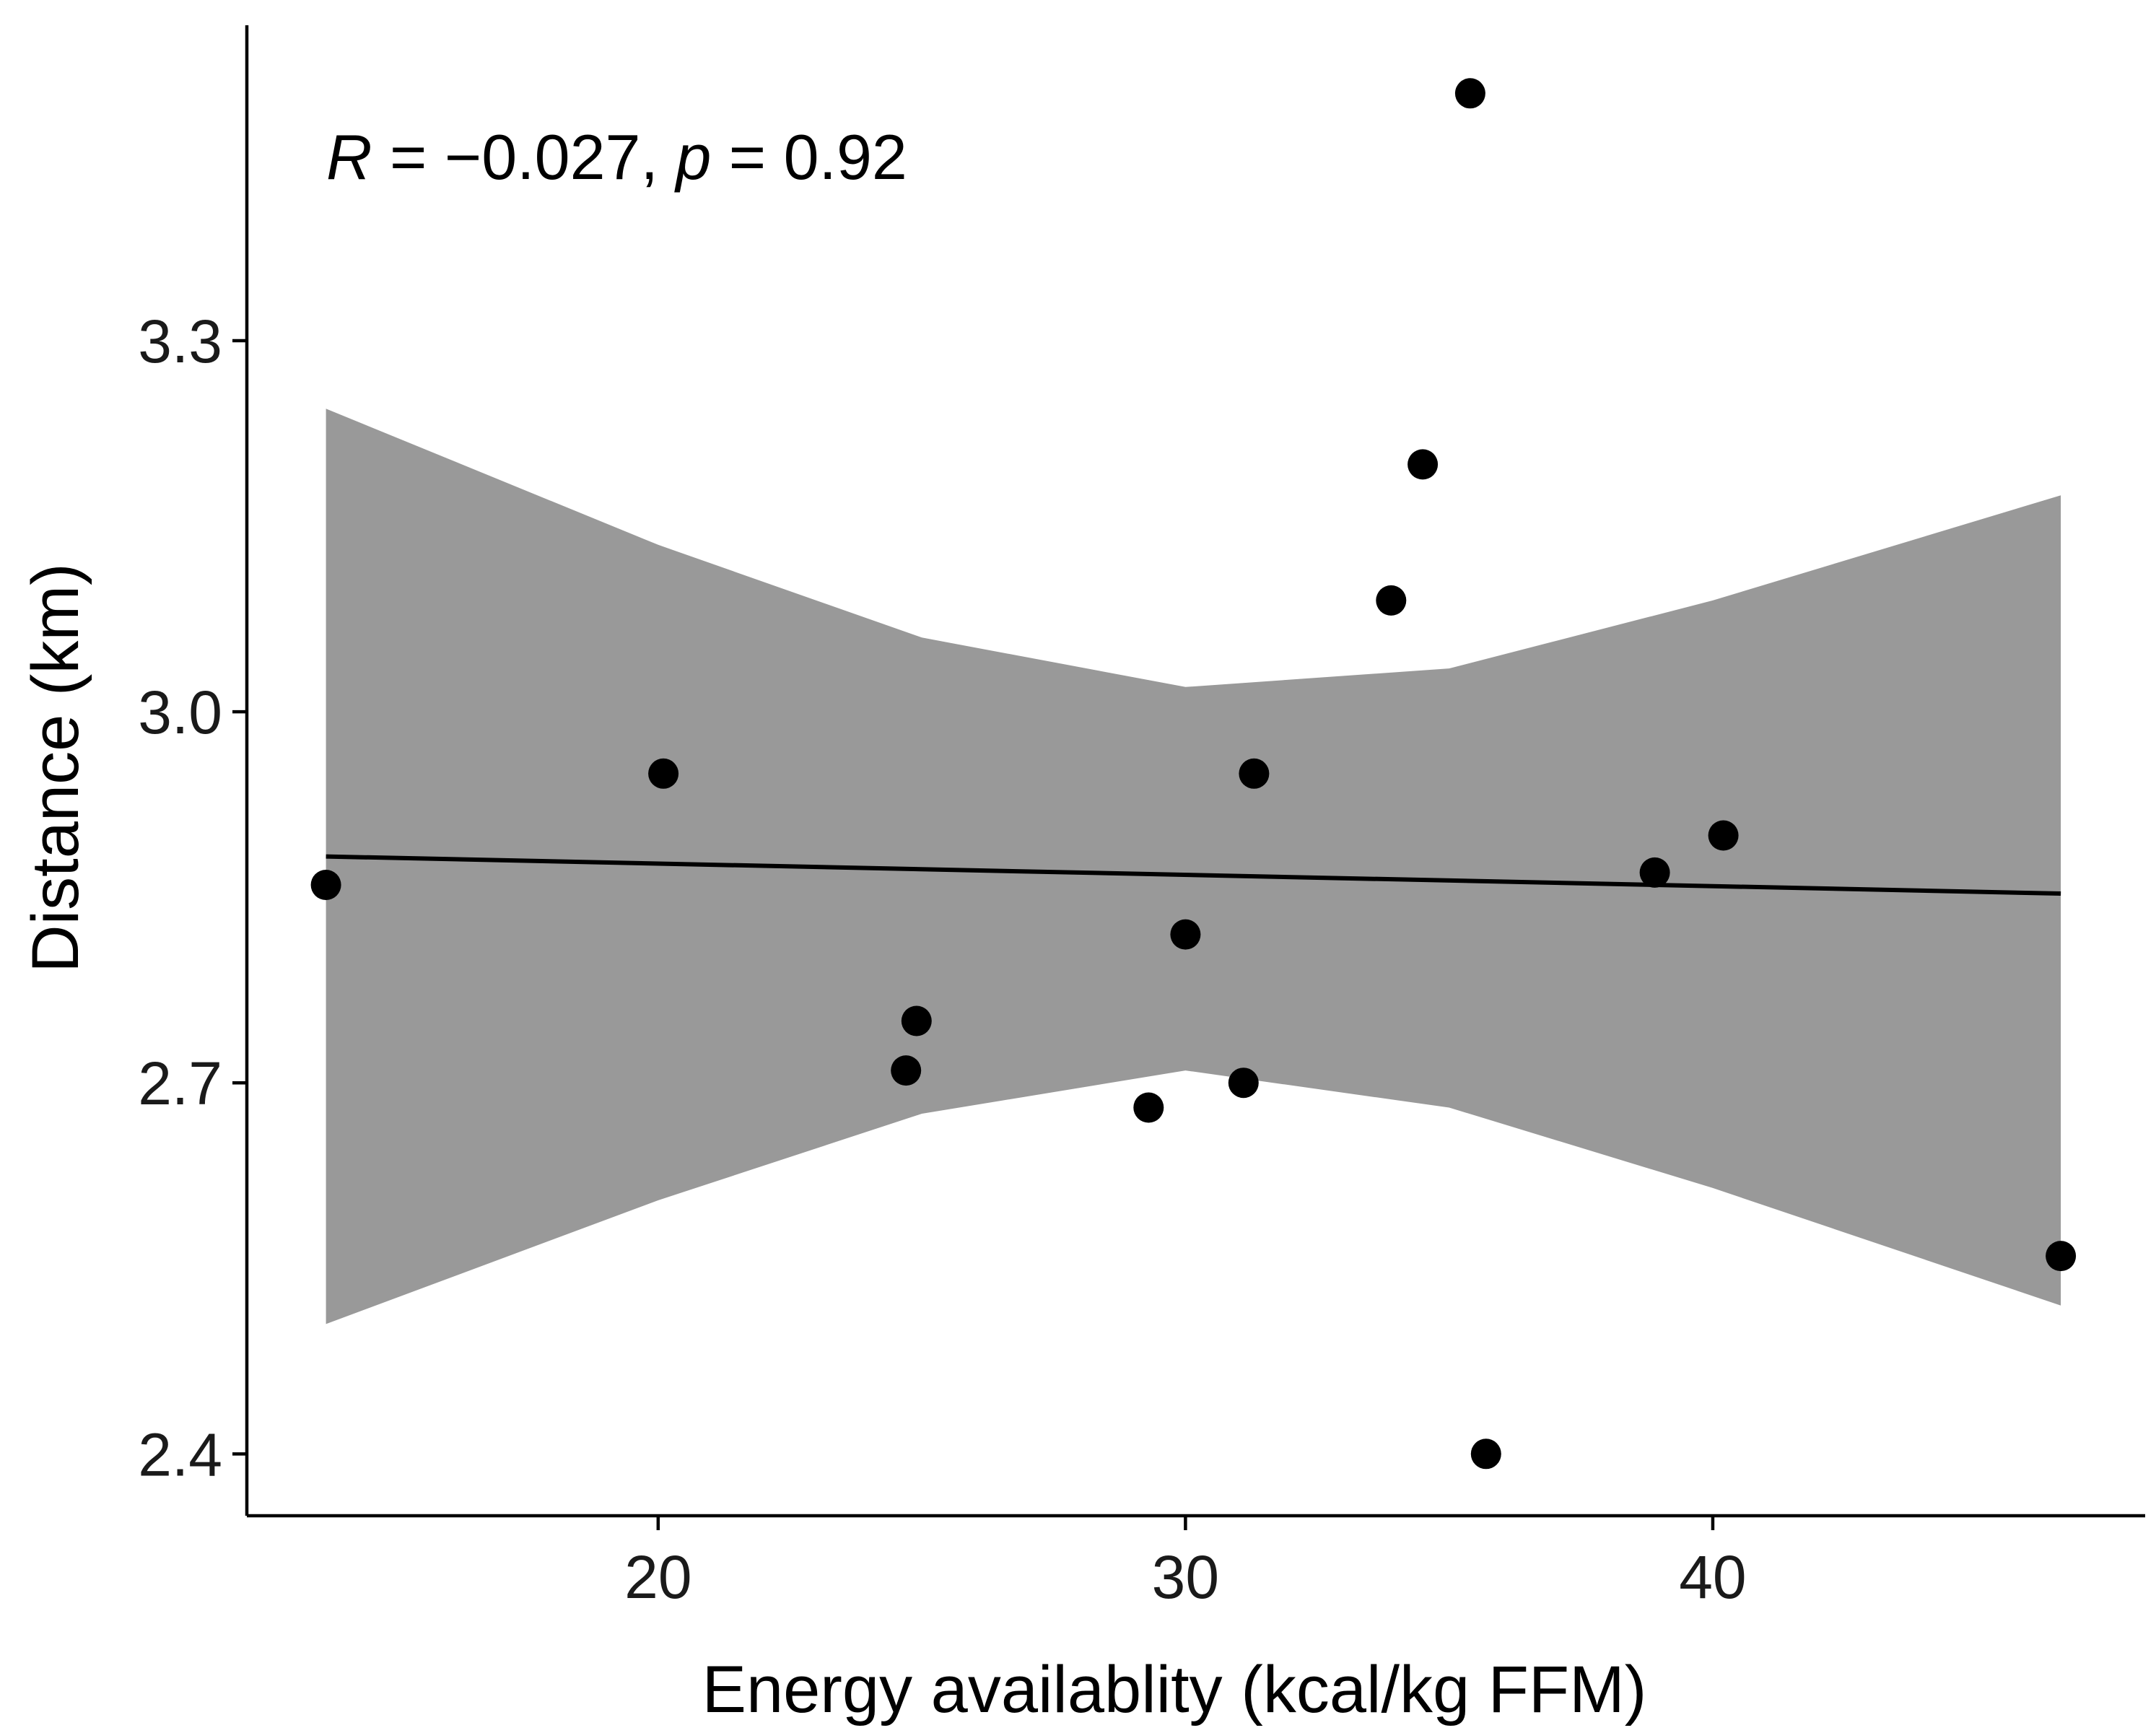 Image resolution: width=2156 pixels, height=1733 pixels. What do you see at coordinates (657, 1577) in the screenshot?
I see `x-tick-label: 20` at bounding box center [657, 1577].